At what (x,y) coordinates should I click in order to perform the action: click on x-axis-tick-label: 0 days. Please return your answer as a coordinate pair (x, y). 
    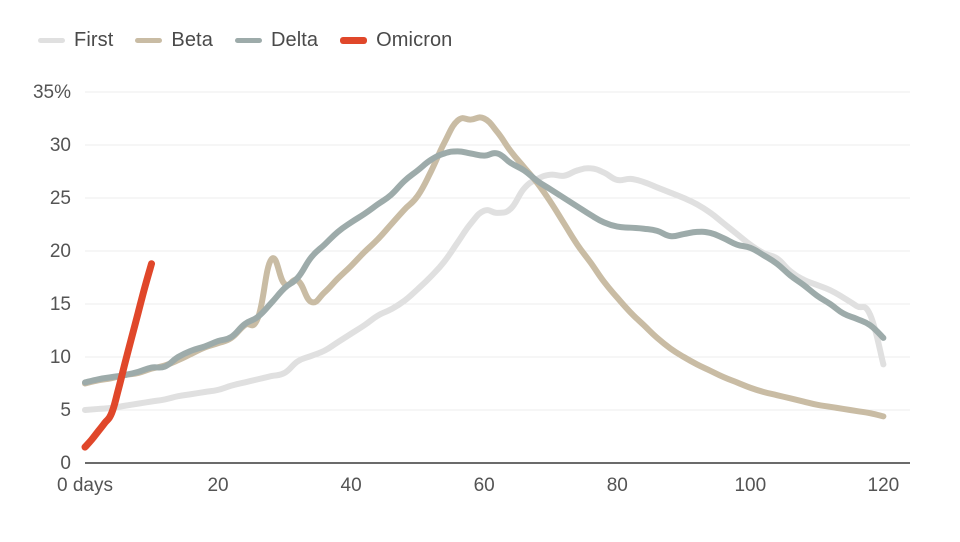
    Looking at the image, I should click on (85, 485).